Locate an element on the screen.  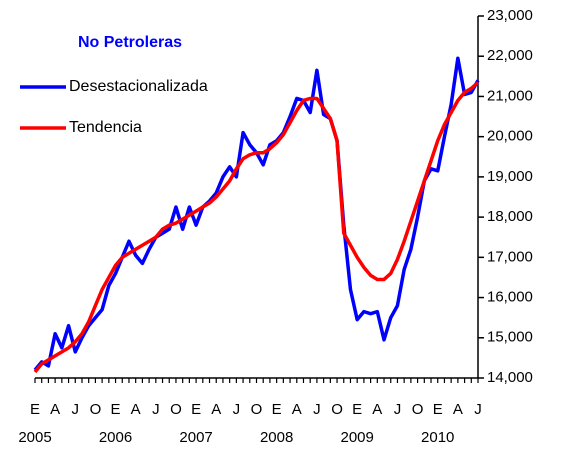
year-label: 2010 is located at coordinates (437, 437).